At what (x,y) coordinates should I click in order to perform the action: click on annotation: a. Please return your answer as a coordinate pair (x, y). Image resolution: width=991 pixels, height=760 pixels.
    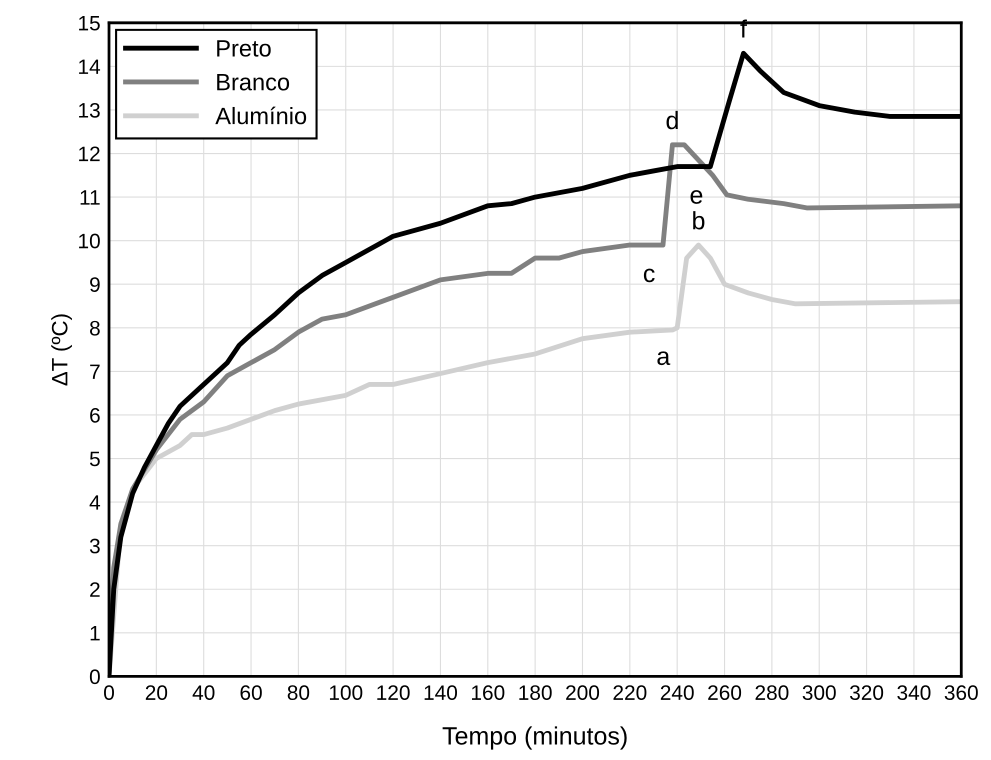
    Looking at the image, I should click on (663, 358).